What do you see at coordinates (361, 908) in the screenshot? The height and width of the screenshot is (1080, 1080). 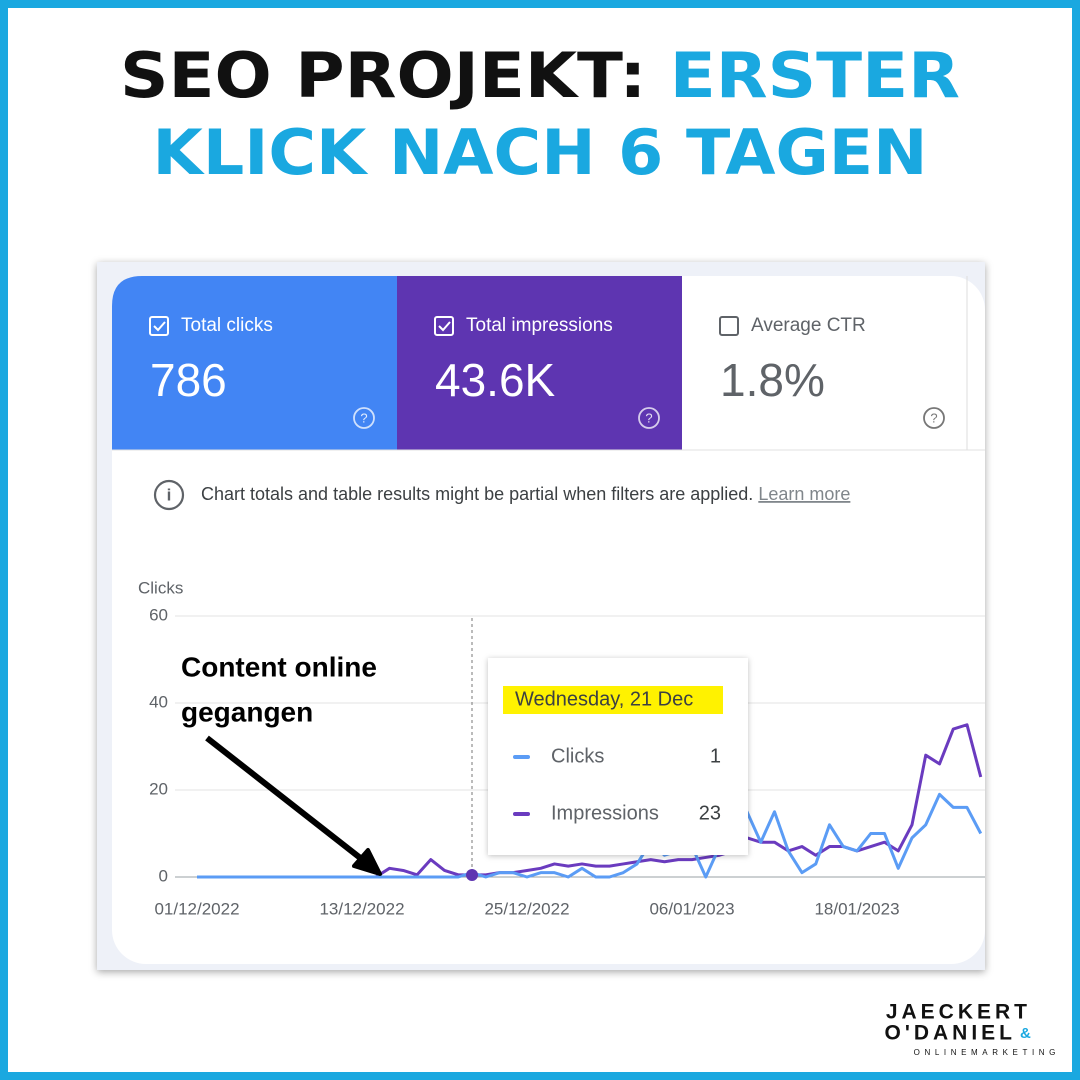 I see `x-tick-label: 13/12/2022` at bounding box center [361, 908].